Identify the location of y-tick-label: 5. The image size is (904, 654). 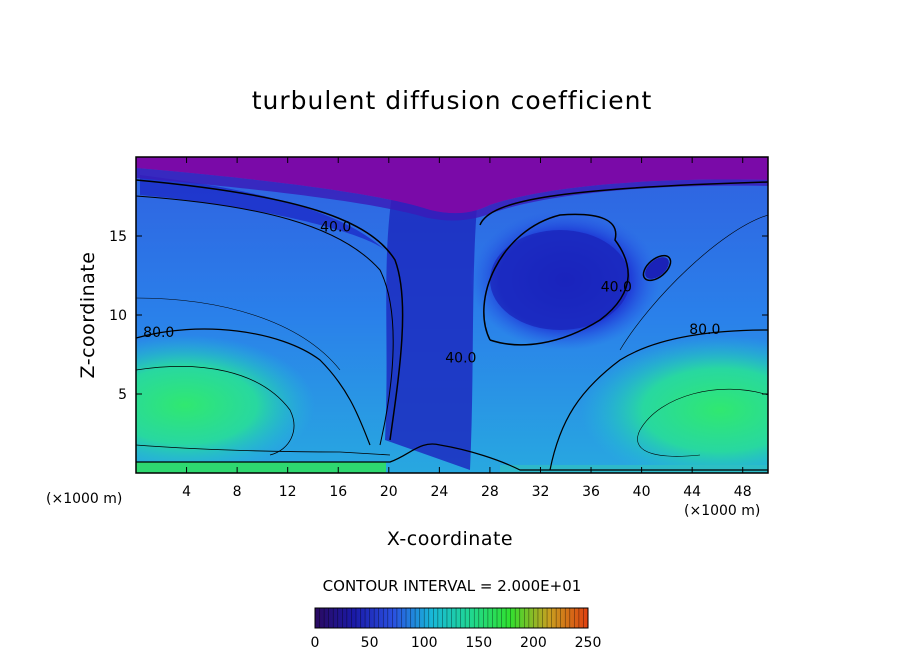
(122, 395).